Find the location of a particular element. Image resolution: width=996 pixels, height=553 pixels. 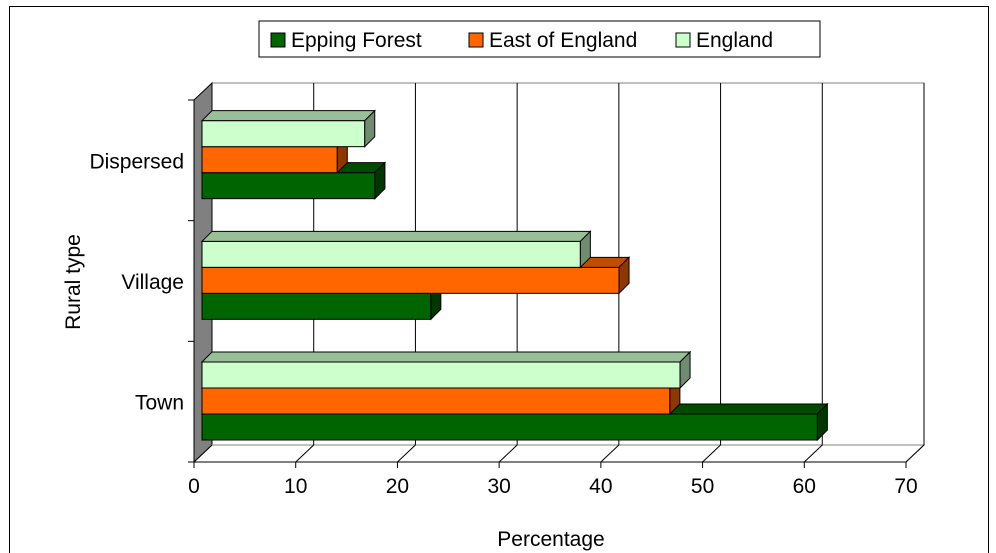

x-tick-label: 40 is located at coordinates (600, 486).